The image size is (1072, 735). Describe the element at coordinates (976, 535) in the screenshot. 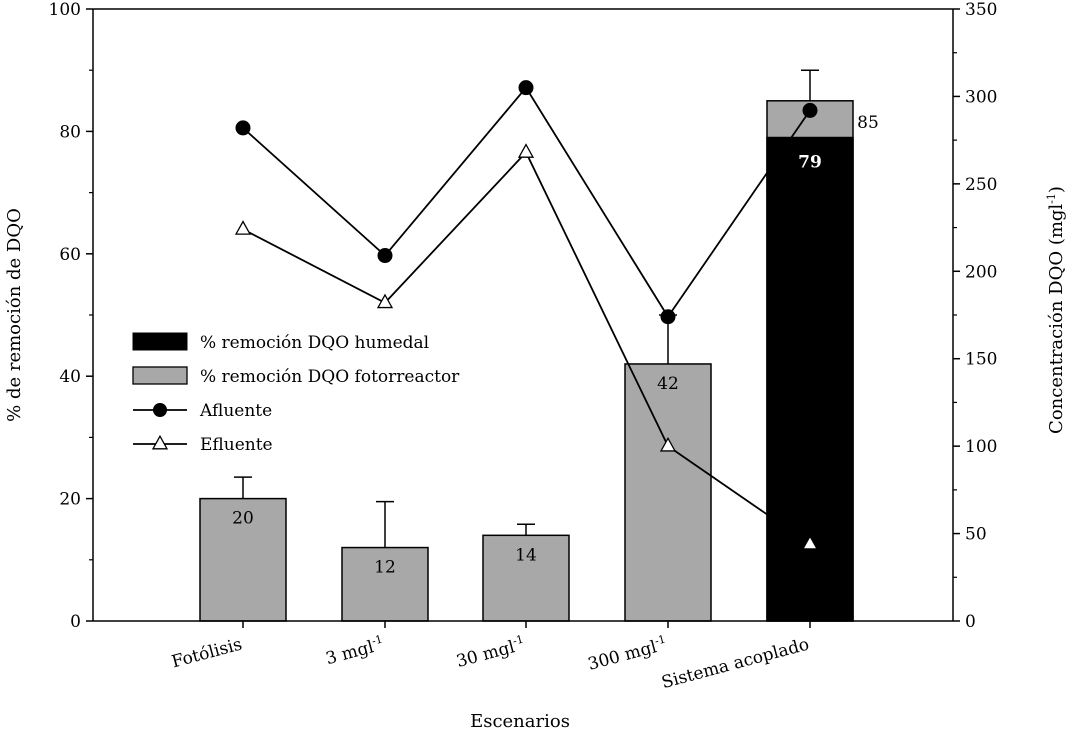

I see `right-tick-label: 50` at that location.